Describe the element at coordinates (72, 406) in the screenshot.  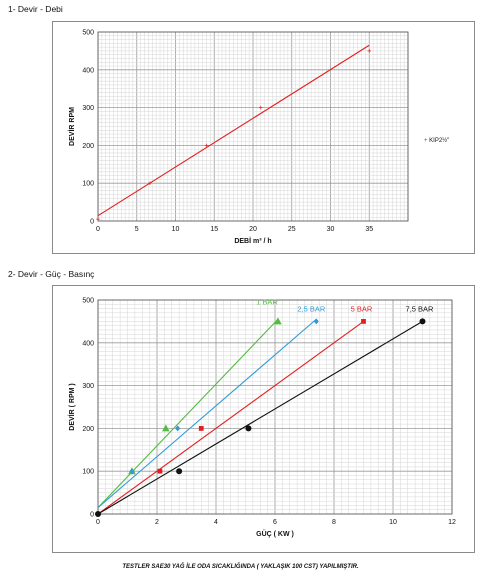
I see `y-axis-label: DEVİR ( RPM )` at that location.